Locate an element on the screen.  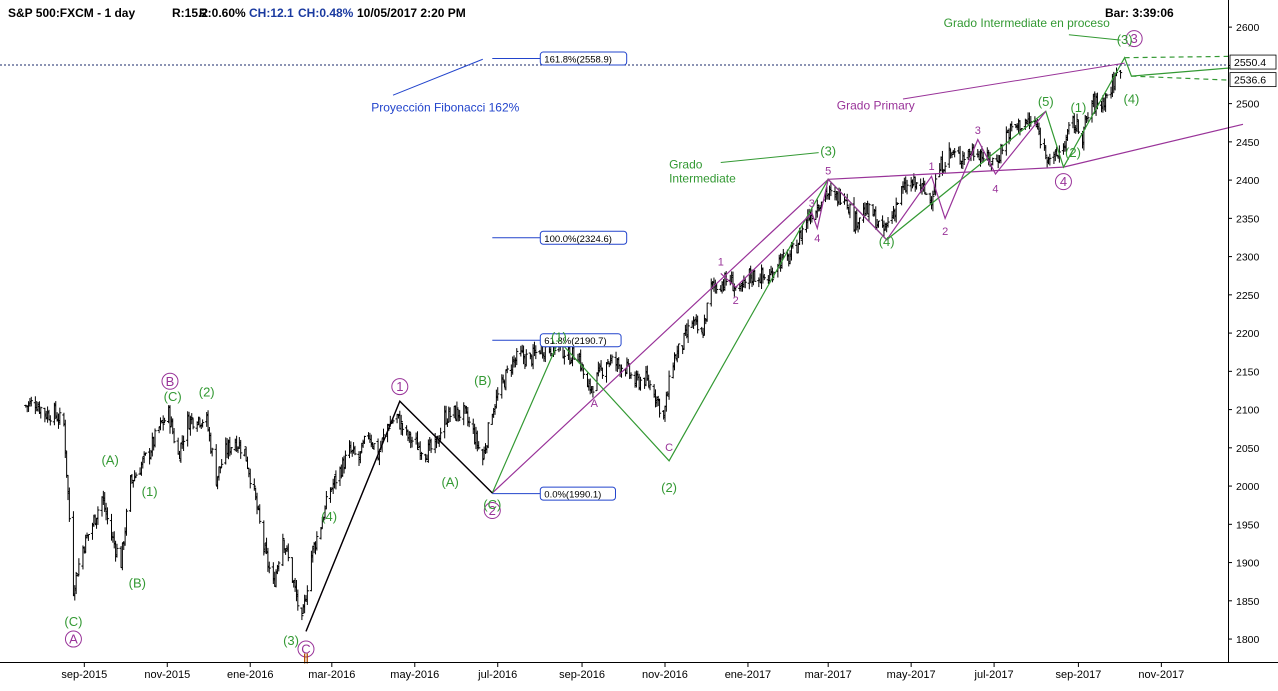
primary-wave-label-2: C is located at coordinates (305, 648).